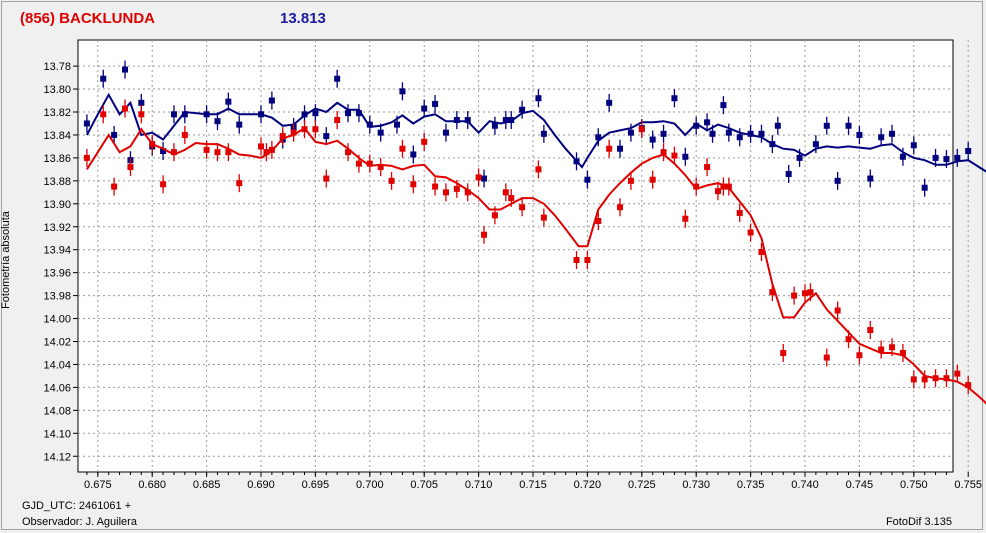 Image resolution: width=986 pixels, height=533 pixels. What do you see at coordinates (57, 343) in the screenshot?
I see `y-tick-label: 14.02` at bounding box center [57, 343].